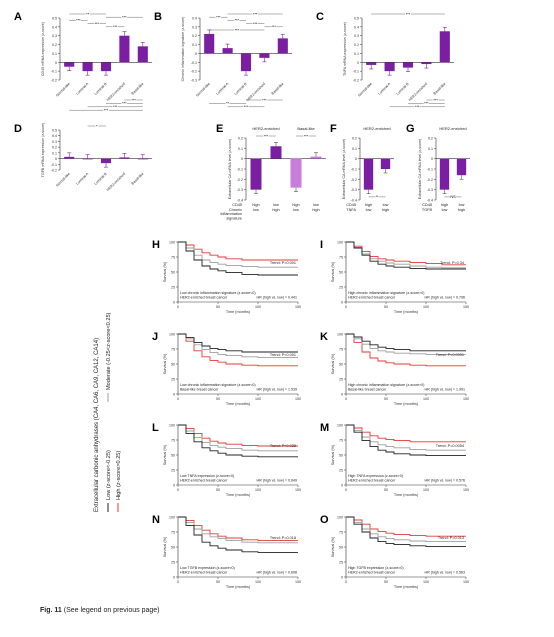 This screenshot has width=554, height=637. I want to click on x-tick-label: Luminal A, so click(384, 88).